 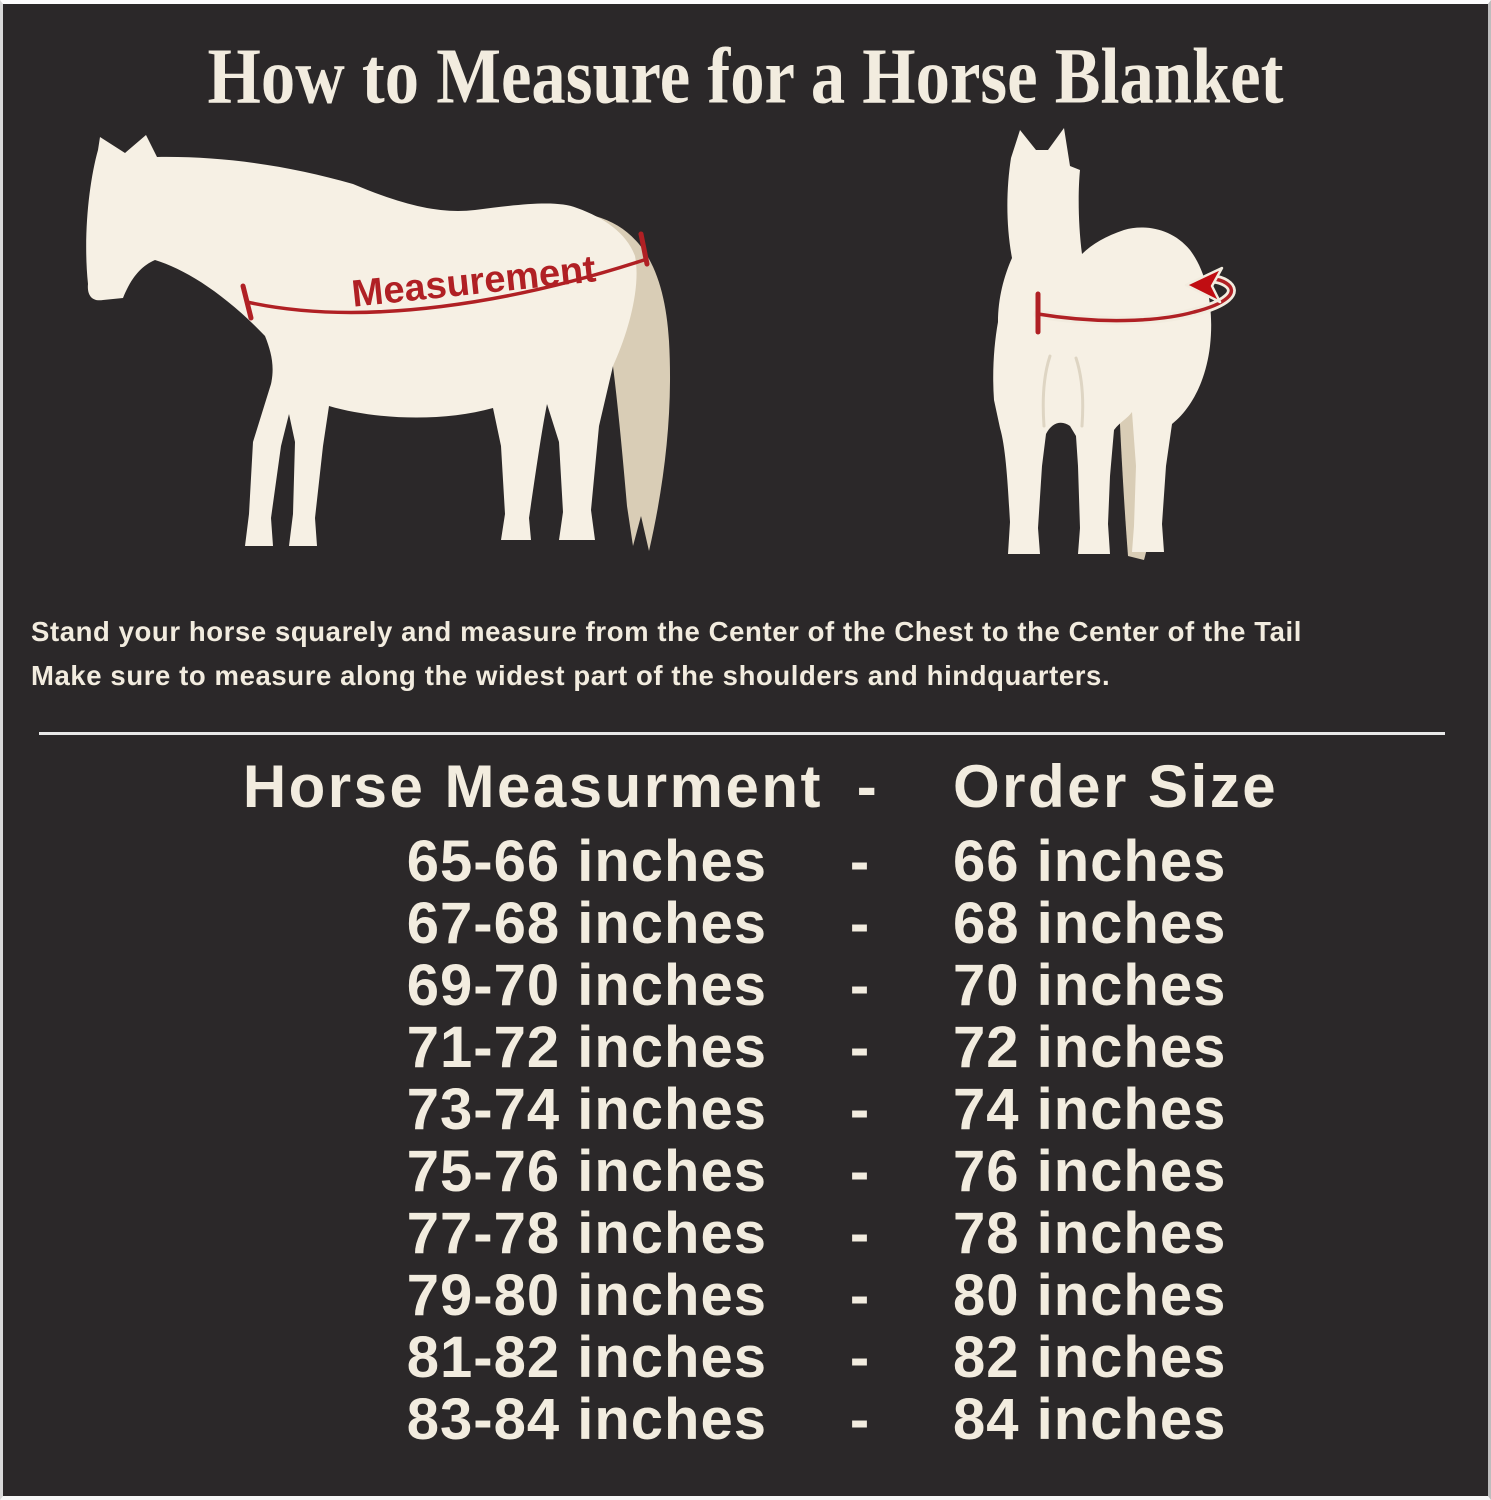 I want to click on horse-measurement-value: 69-70 inches, so click(x=586, y=985).